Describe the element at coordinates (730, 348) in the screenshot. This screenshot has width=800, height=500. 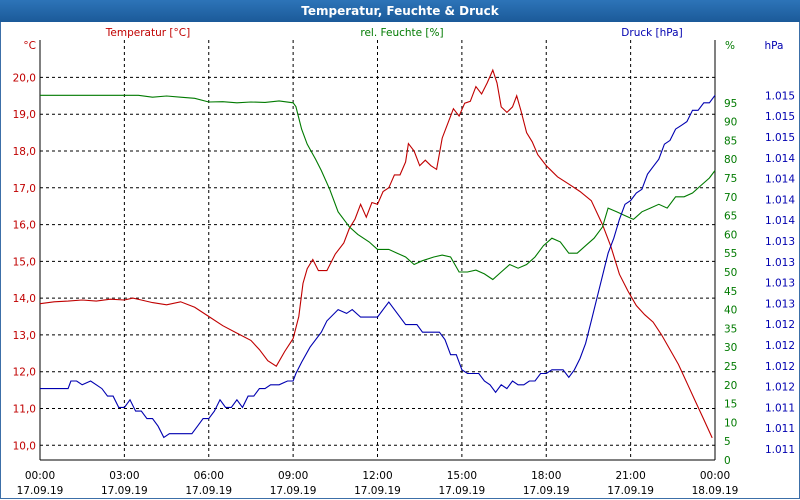
I see `hum-tick-label: 30` at that location.